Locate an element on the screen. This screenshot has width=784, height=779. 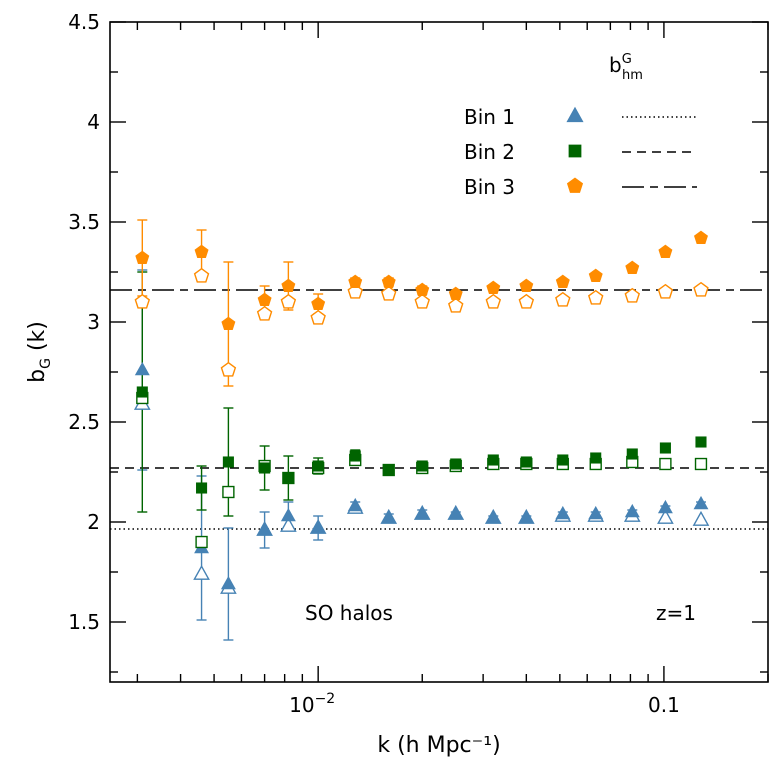
y-tick-label: 1.5 is located at coordinates (84, 622).